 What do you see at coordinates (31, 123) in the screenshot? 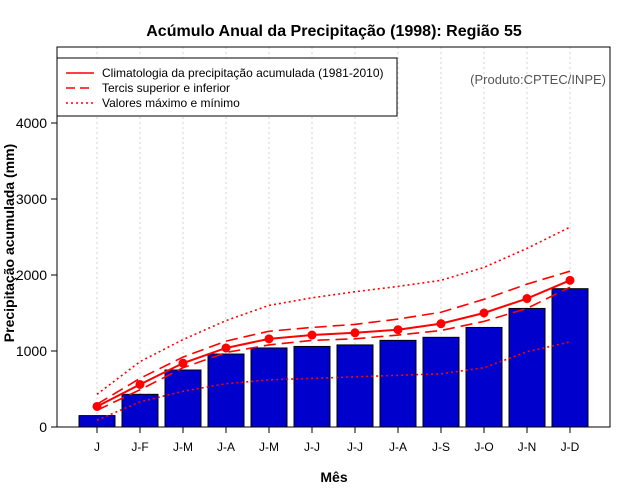
I see `y-tick-label-4: 4000` at bounding box center [31, 123].